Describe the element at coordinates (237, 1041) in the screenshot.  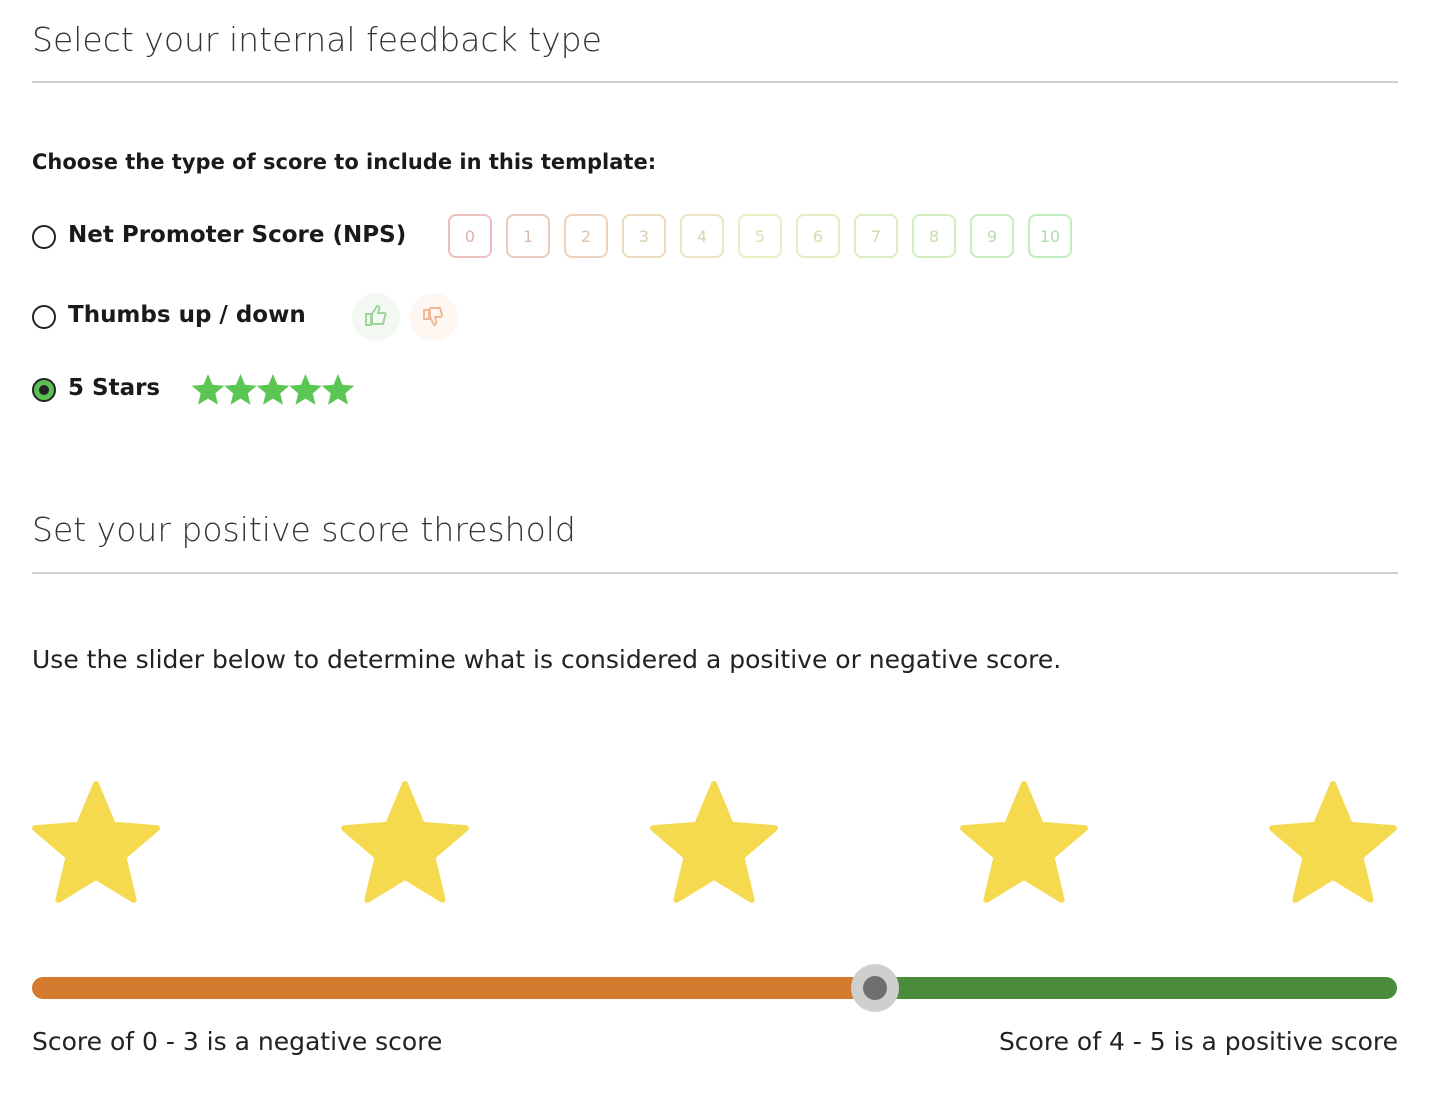
I see `negative-label: Score of 0 - 3 is a negative score` at that location.